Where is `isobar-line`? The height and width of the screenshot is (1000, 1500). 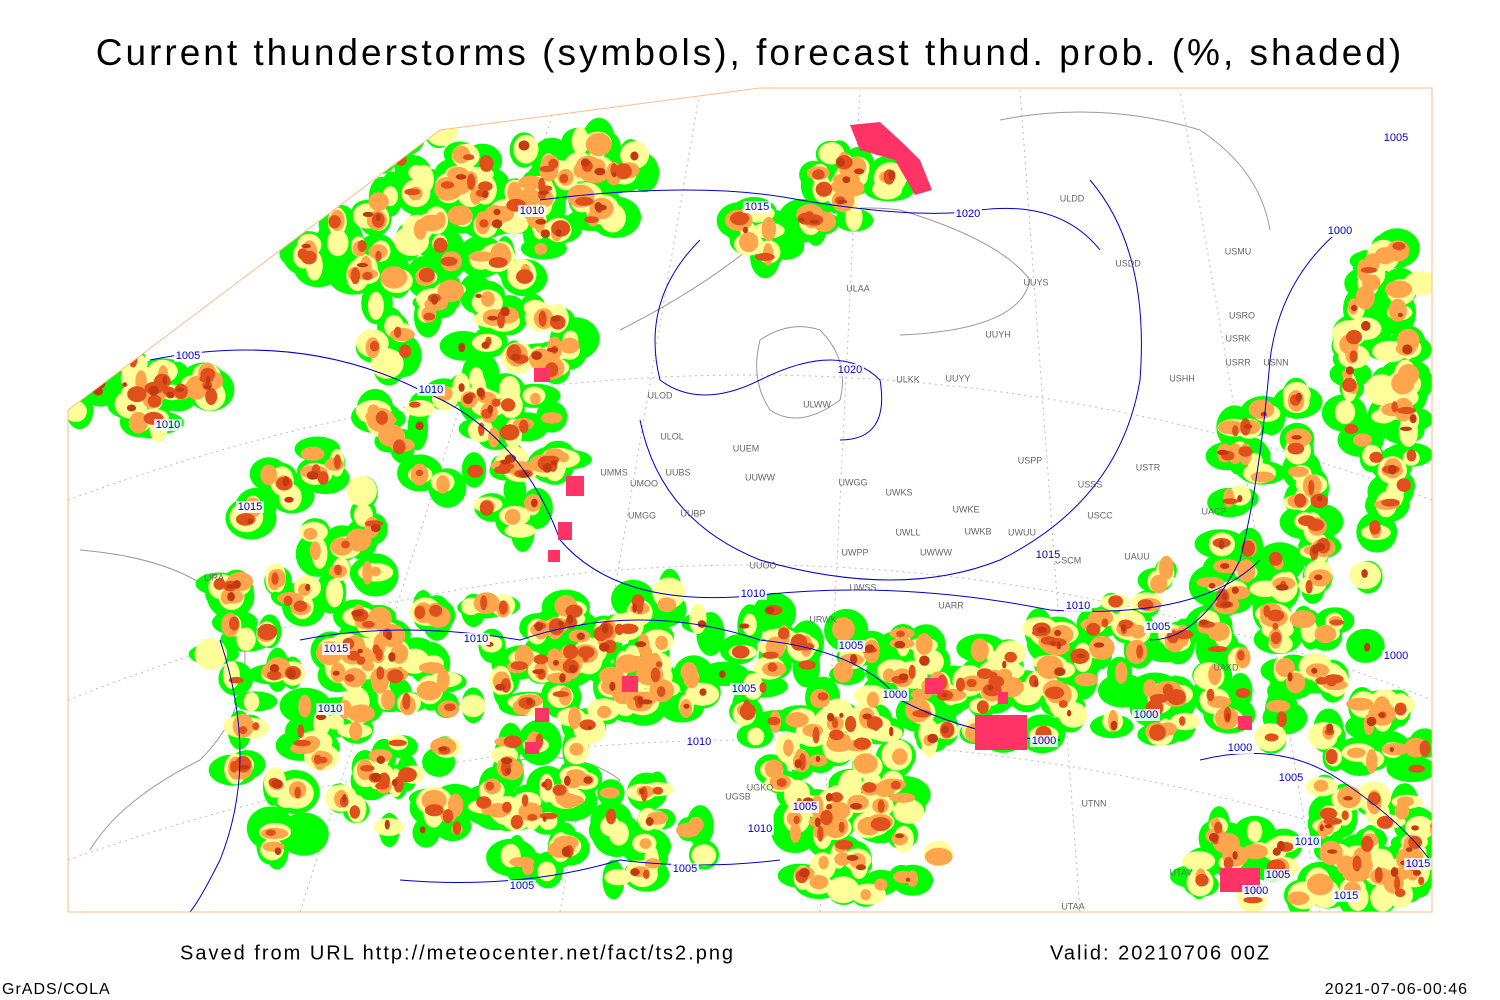
isobar-line is located at coordinates (215, 775).